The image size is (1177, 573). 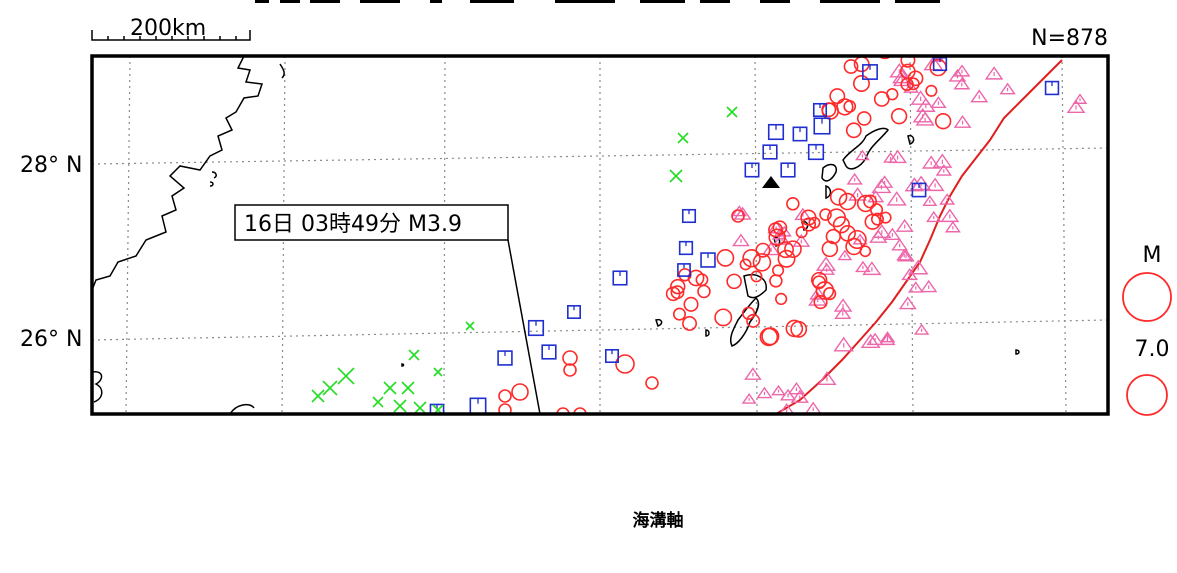 What do you see at coordinates (597, 1) in the screenshot?
I see `map-title-fragment` at bounding box center [597, 1].